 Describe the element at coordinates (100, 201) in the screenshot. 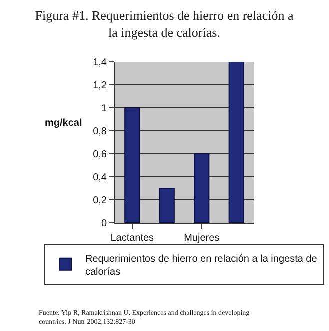

I see `y-tick-label: 0,2` at that location.